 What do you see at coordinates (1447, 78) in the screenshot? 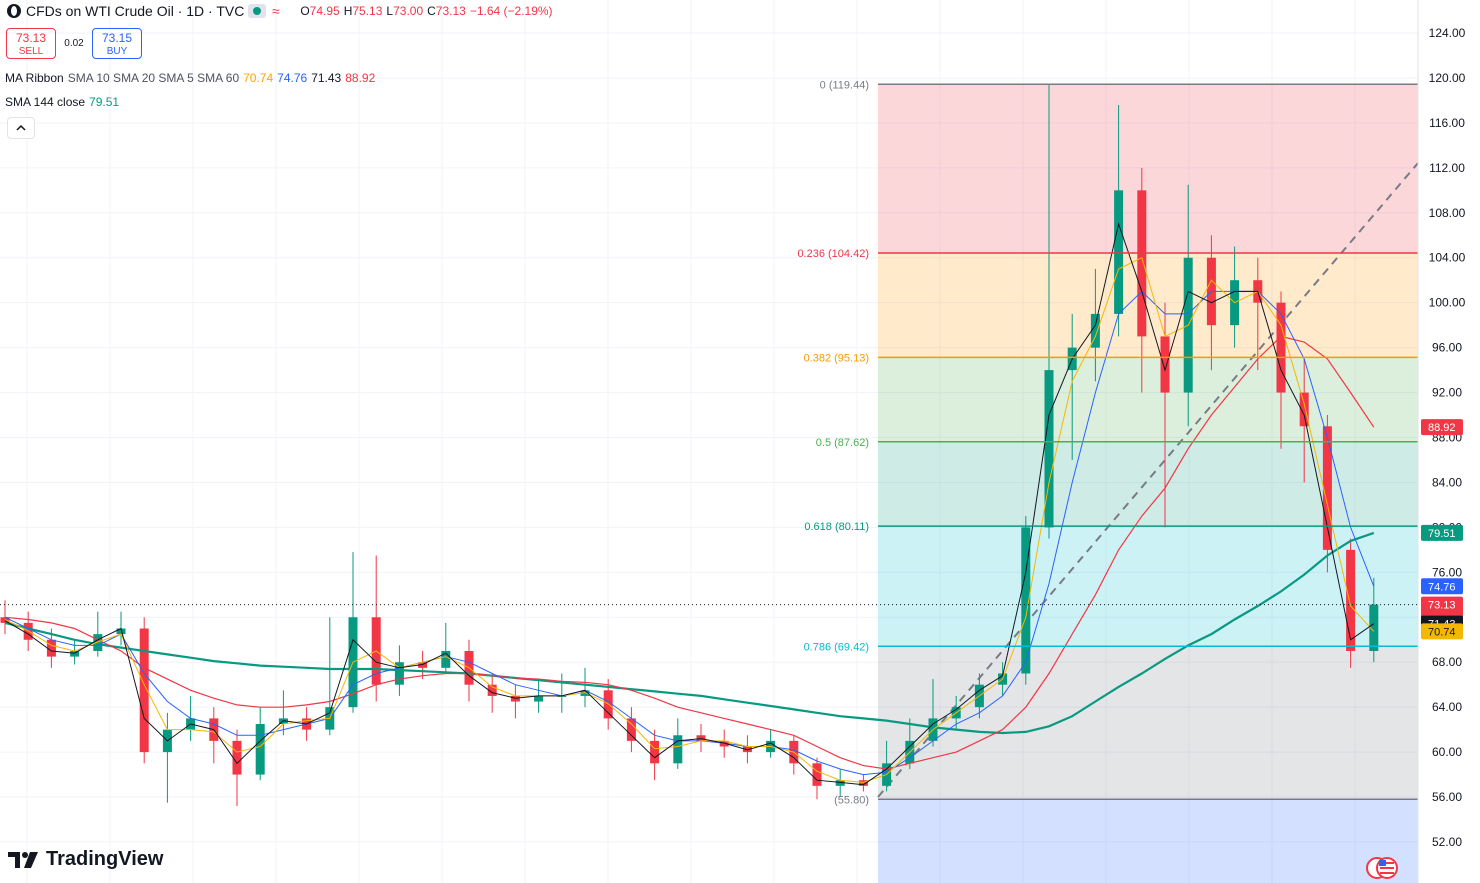
I see `y-tick-label: 120.00` at bounding box center [1447, 78].